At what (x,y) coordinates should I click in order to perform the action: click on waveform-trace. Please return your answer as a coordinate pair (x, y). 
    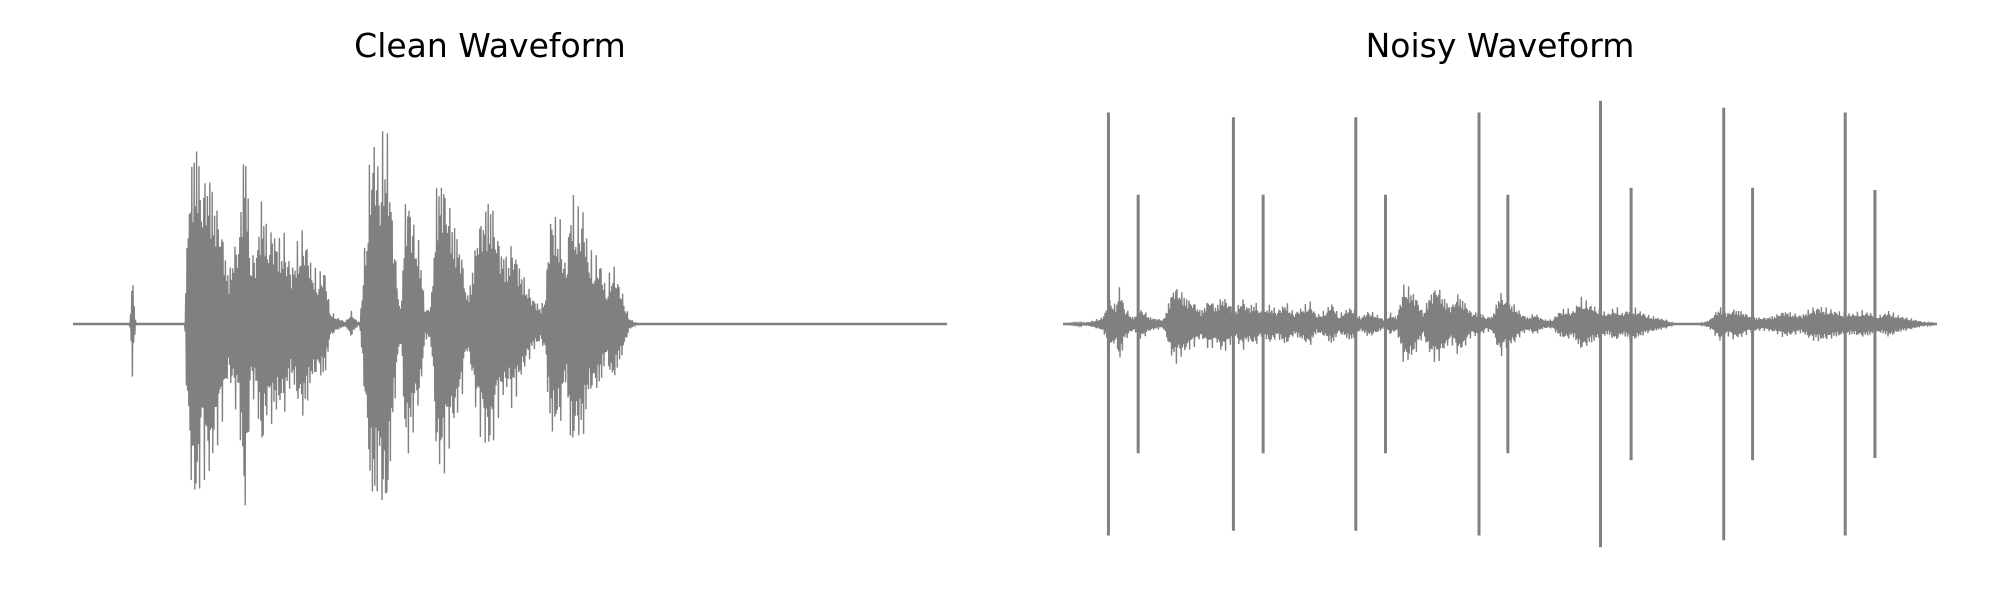
    Looking at the image, I should click on (1499, 324).